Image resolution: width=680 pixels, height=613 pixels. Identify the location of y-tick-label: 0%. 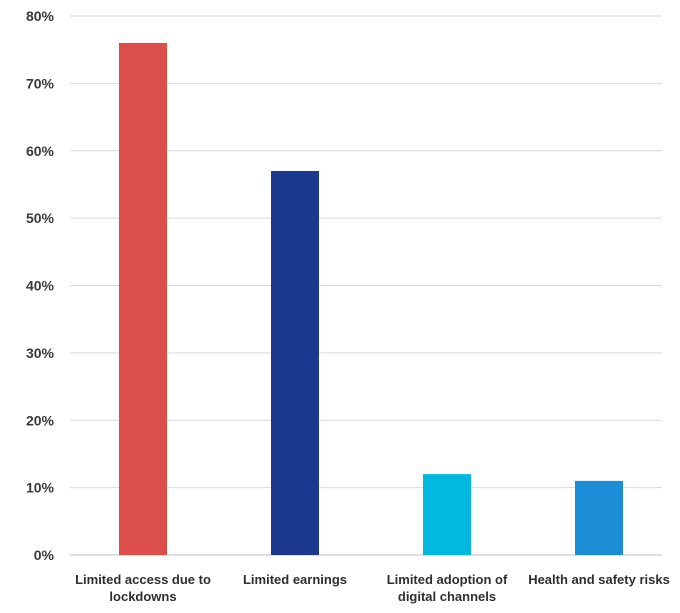
(44, 555).